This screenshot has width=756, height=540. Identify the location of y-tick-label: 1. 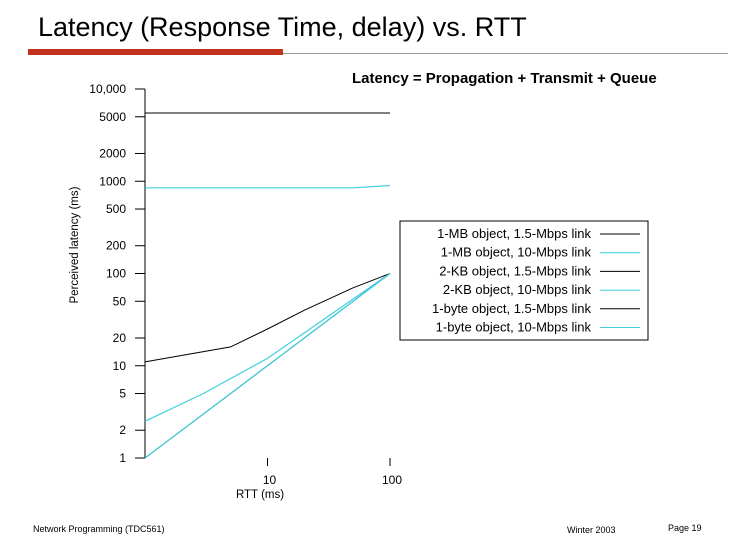
(122, 458).